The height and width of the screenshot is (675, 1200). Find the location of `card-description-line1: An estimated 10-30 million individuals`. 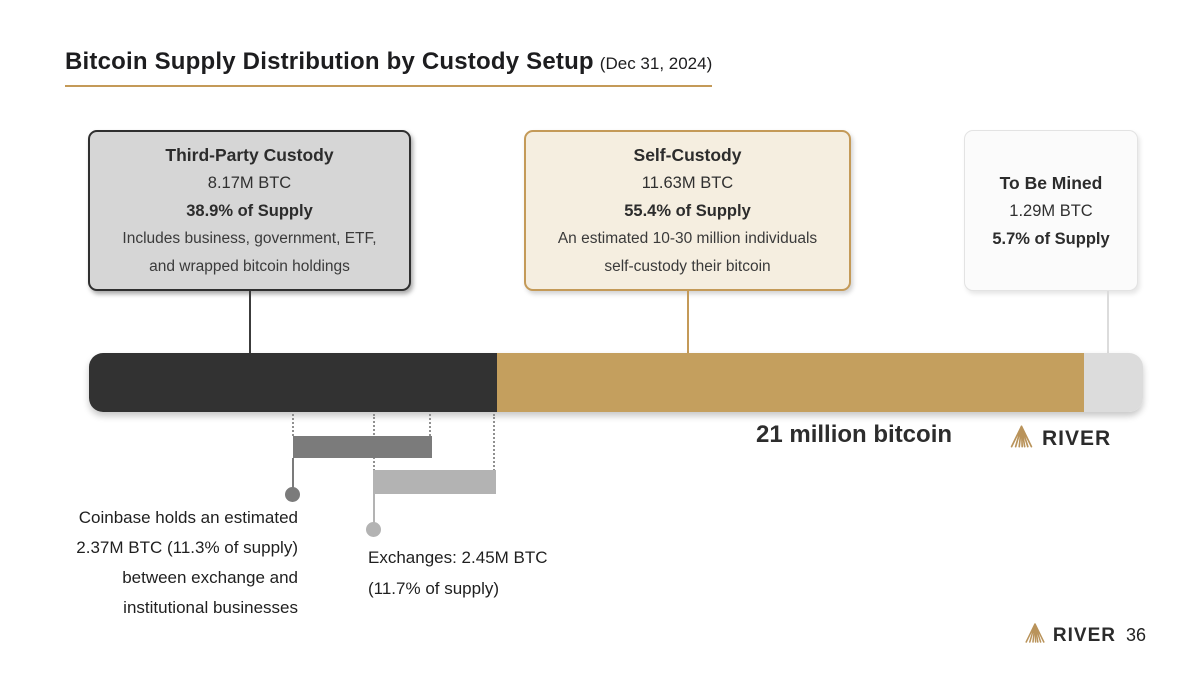

card-description-line1: An estimated 10-30 million individuals is located at coordinates (687, 238).